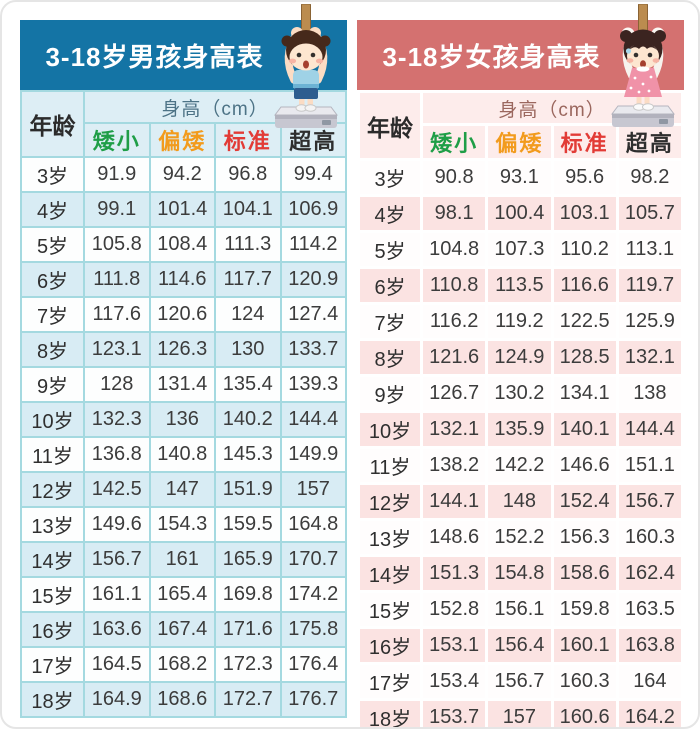  I want to click on boys-category-short: 矮小, so click(117, 140).